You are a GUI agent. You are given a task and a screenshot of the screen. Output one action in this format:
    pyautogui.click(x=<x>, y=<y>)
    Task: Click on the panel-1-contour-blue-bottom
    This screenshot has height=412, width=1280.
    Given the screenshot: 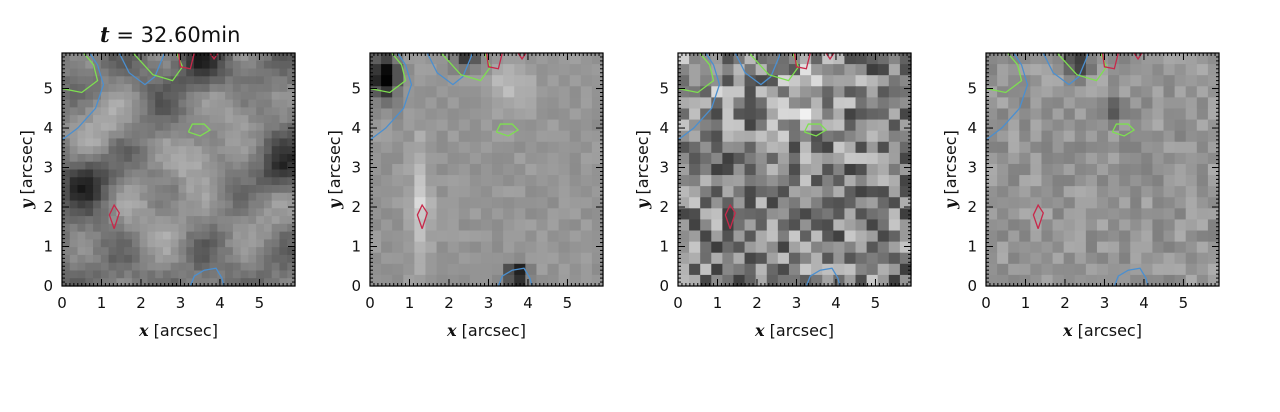 What is the action you would take?
    pyautogui.click(x=207, y=276)
    